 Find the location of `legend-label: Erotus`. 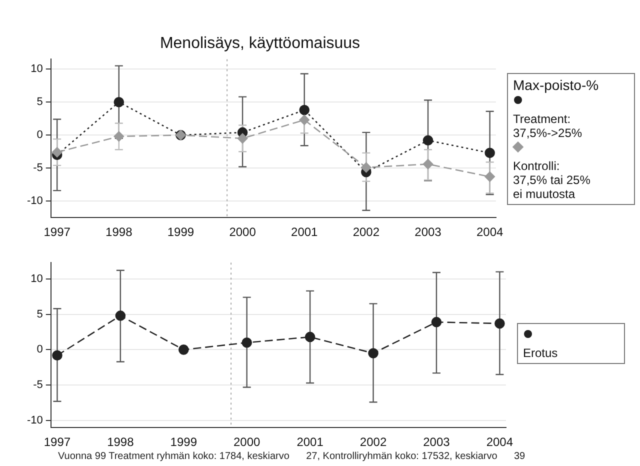

legend-label: Erotus is located at coordinates (541, 353).